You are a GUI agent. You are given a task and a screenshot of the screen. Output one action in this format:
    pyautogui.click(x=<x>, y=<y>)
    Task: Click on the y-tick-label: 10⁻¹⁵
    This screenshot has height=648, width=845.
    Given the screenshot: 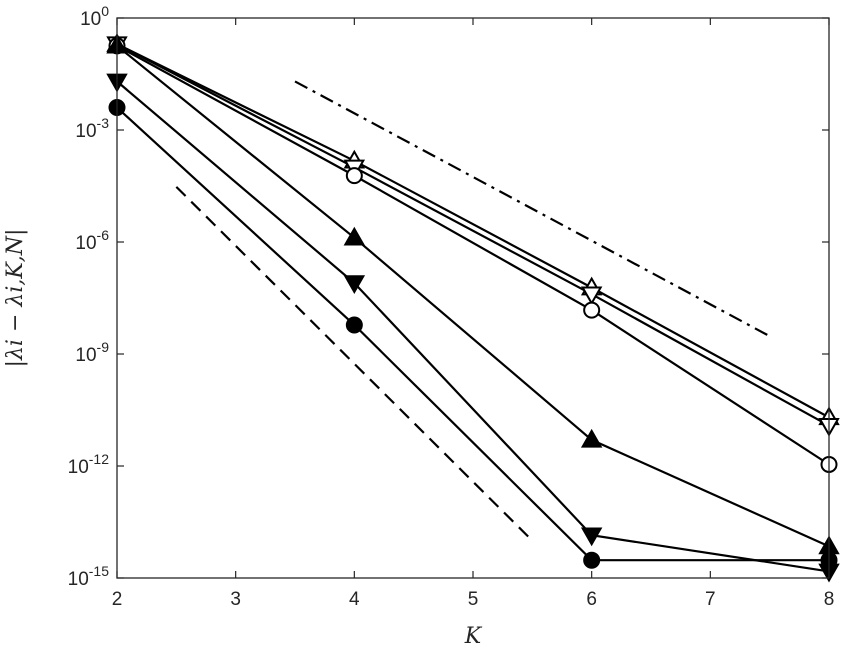 What is the action you would take?
    pyautogui.click(x=89, y=576)
    